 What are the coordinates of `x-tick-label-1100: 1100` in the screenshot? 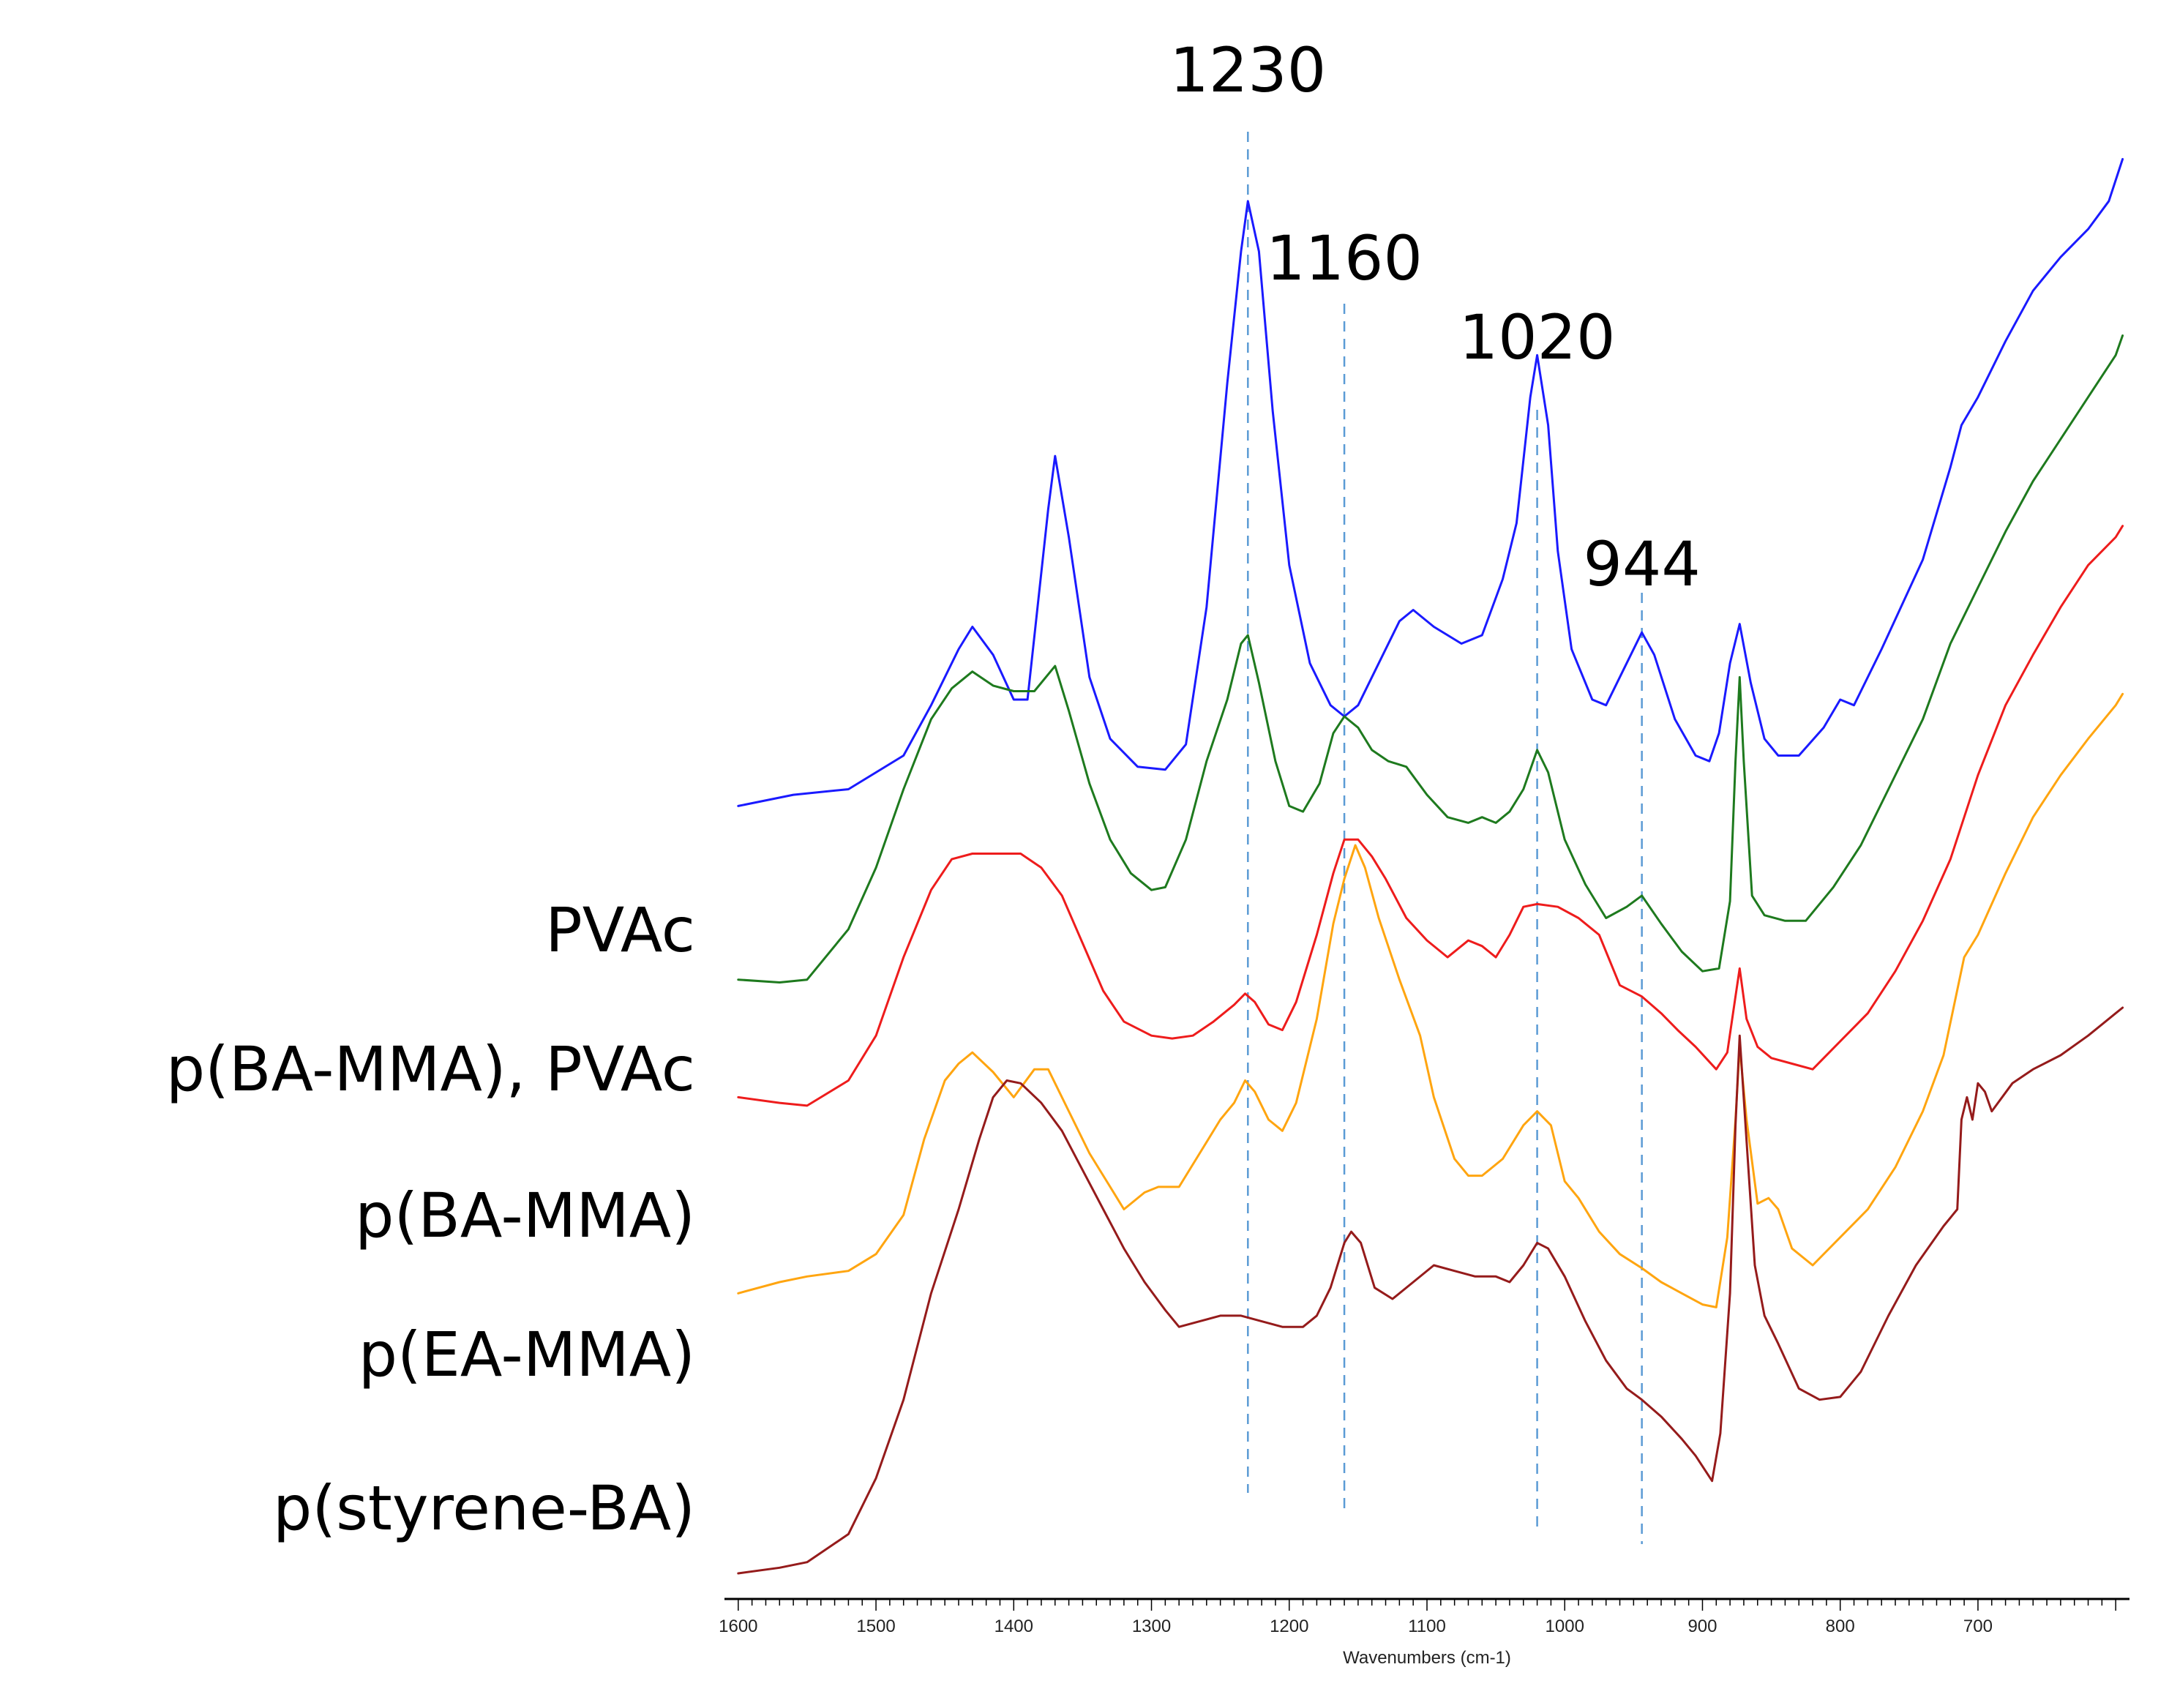 It's located at (1427, 1627).